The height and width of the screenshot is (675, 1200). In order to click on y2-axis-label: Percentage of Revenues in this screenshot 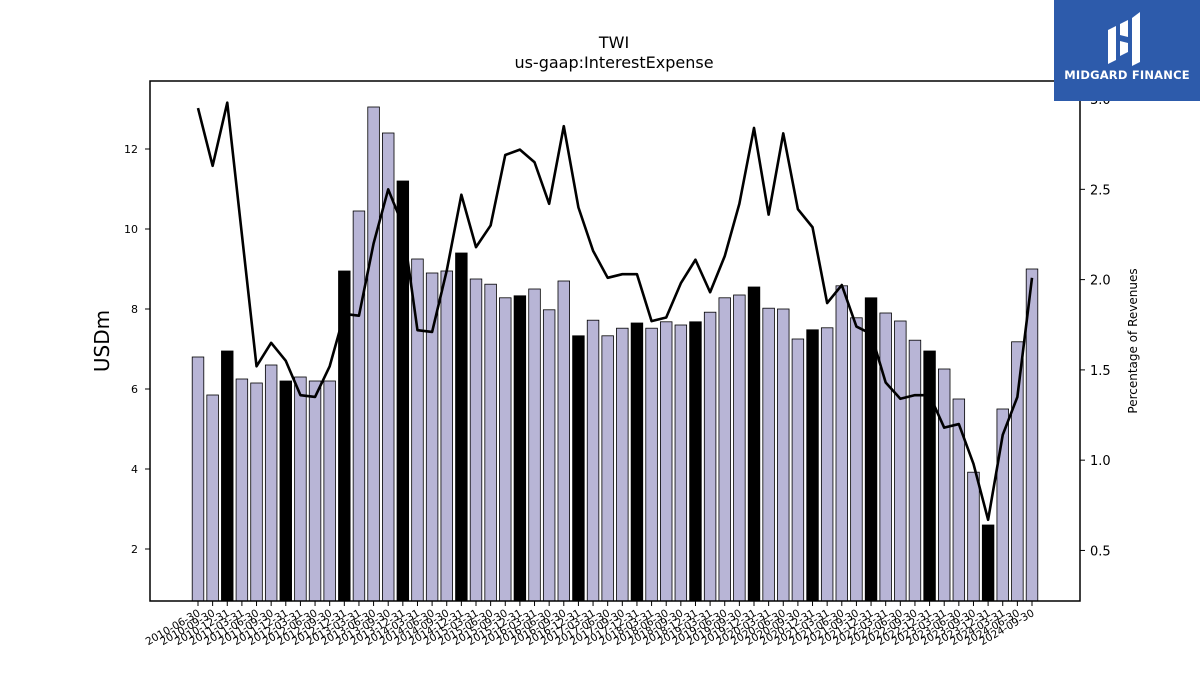, I will do `click(1133, 340)`.